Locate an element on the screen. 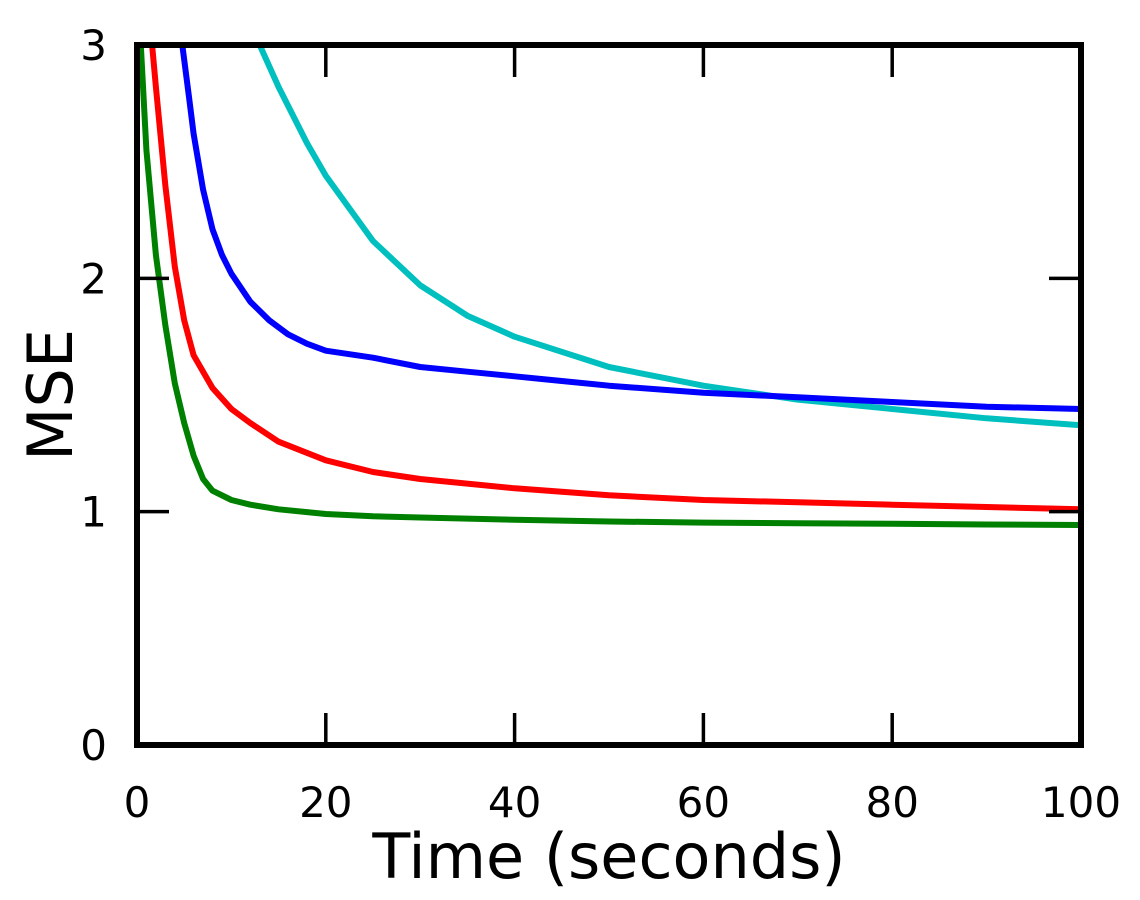 This screenshot has height=900, width=1140. x-tick-label-20: 20 is located at coordinates (325, 802).